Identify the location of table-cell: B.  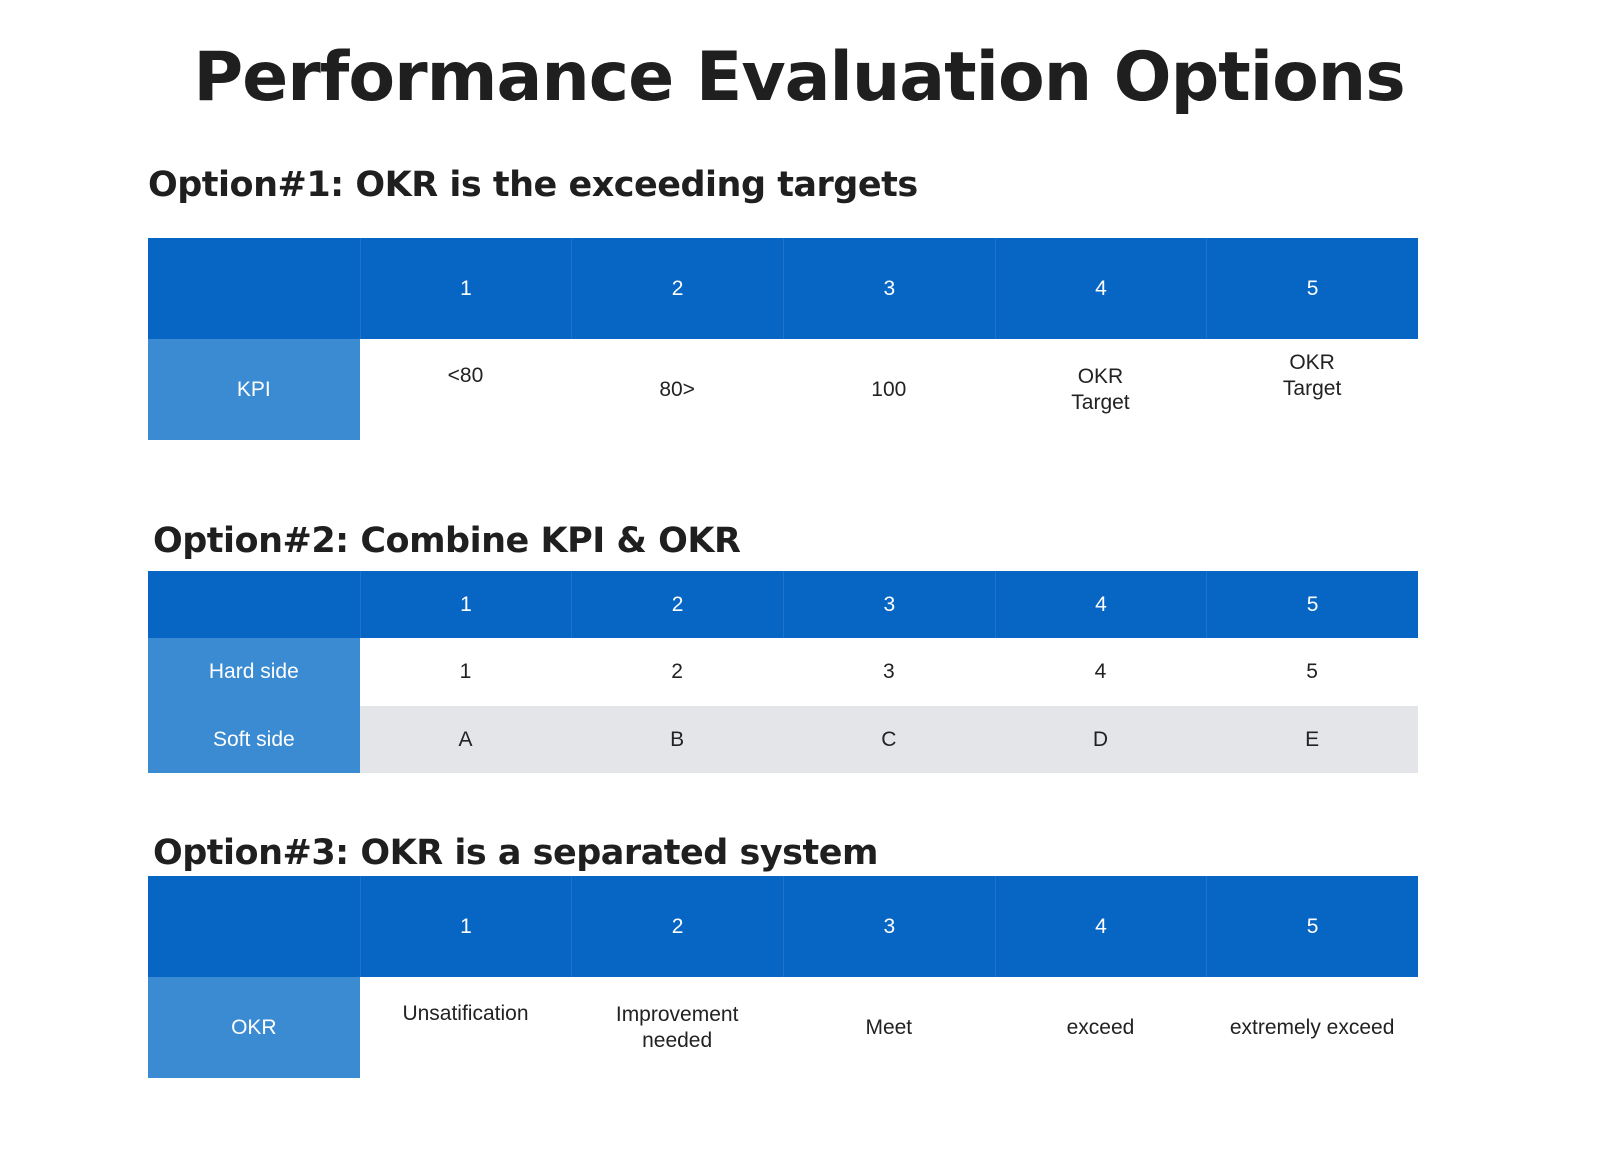
(677, 739).